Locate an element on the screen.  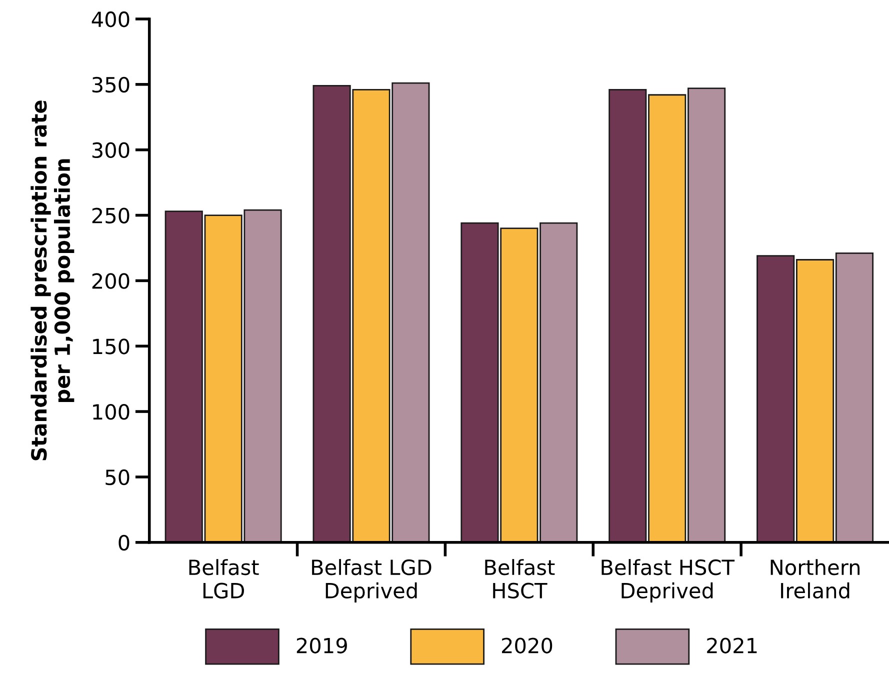
y-tick-label: 0 is located at coordinates (124, 542).